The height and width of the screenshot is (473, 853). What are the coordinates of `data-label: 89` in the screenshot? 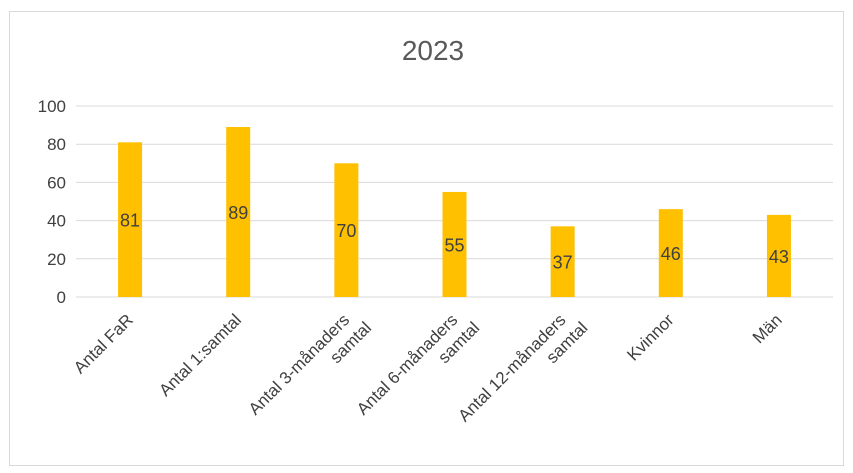 It's located at (238, 213).